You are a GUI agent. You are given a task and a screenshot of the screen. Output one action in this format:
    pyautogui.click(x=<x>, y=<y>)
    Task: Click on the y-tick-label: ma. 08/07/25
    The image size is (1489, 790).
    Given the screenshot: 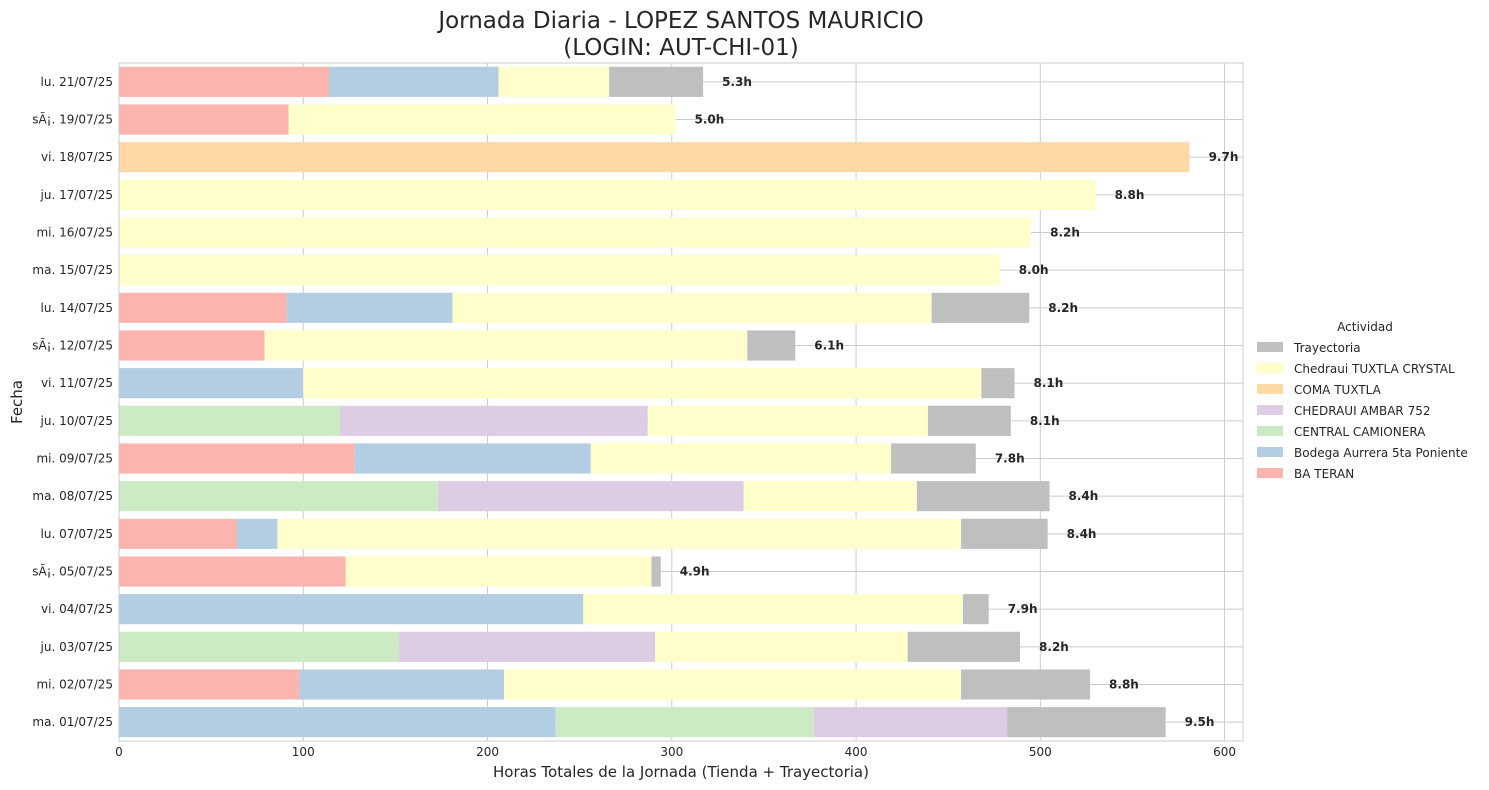 What is the action you would take?
    pyautogui.click(x=72, y=496)
    